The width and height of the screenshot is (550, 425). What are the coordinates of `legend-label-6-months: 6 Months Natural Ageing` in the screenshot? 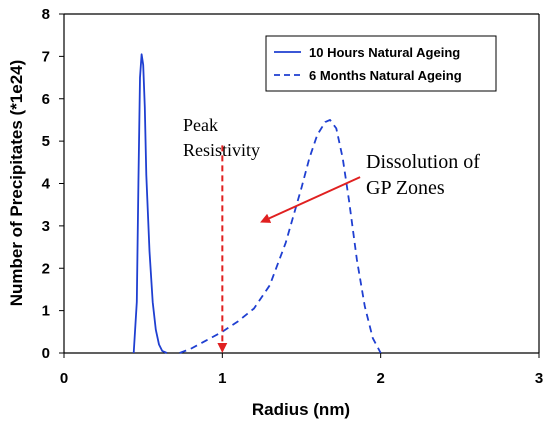 It's located at (385, 75).